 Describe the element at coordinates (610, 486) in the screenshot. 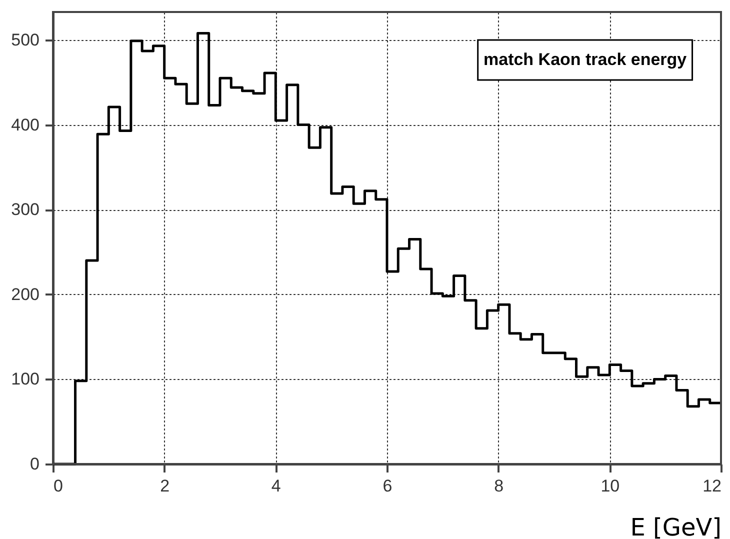

I see `x-tick-label: 10` at that location.